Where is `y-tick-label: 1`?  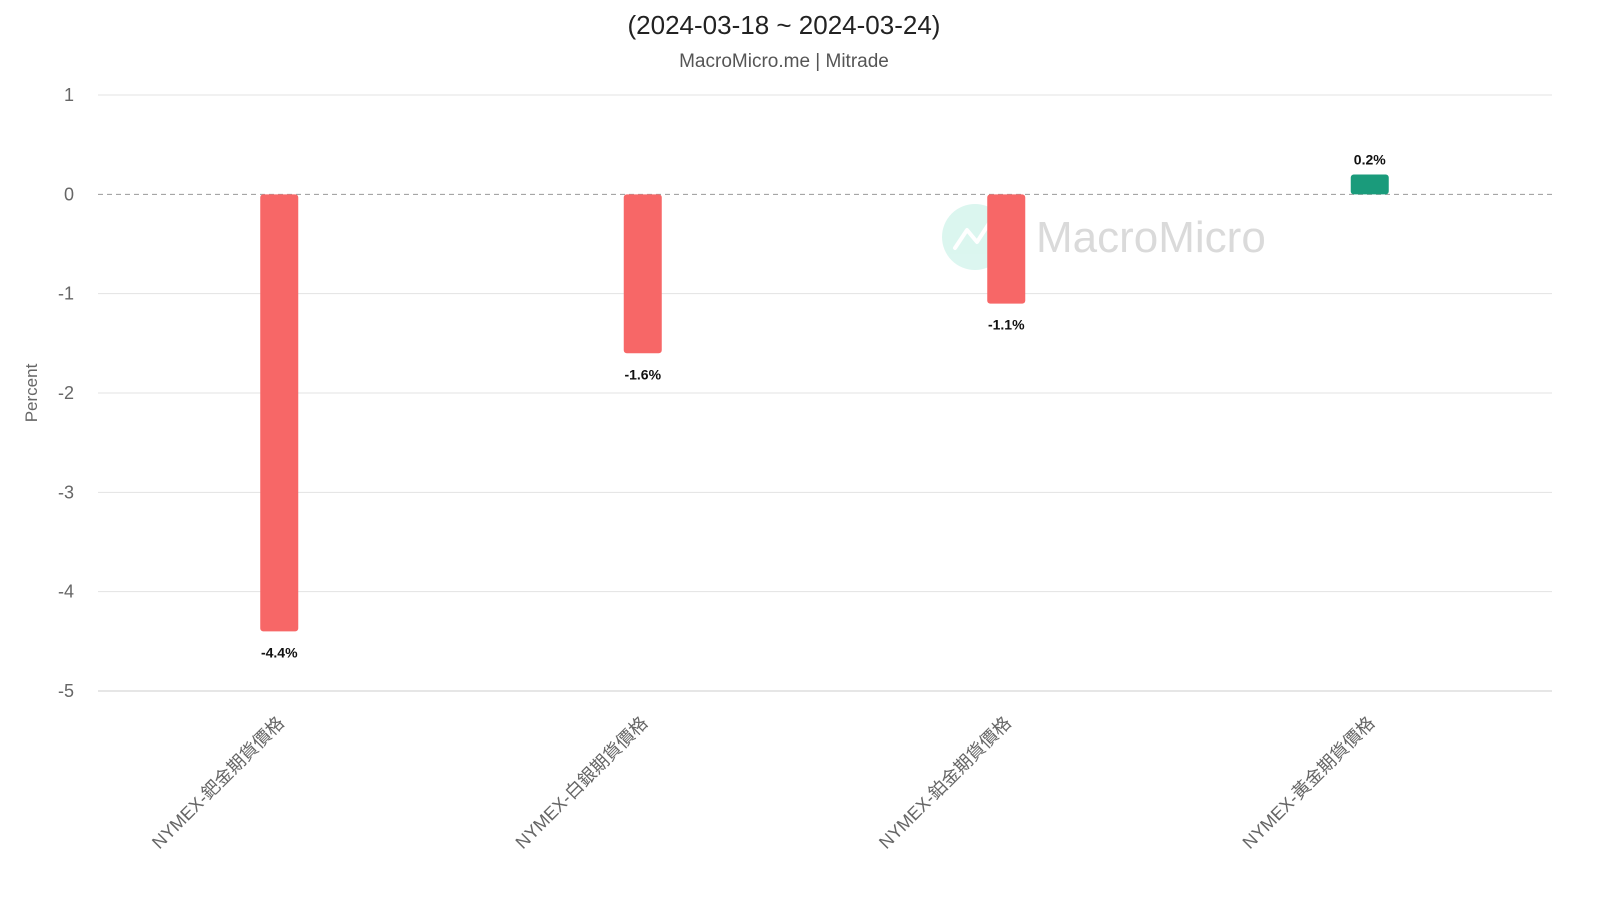 y-tick-label: 1 is located at coordinates (69, 95).